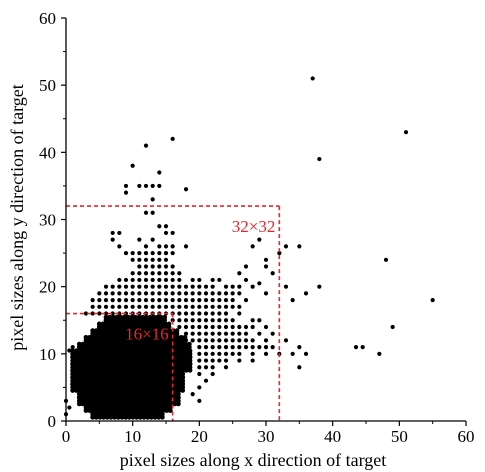  What do you see at coordinates (466, 436) in the screenshot?
I see `x-tick-label: 60` at bounding box center [466, 436].